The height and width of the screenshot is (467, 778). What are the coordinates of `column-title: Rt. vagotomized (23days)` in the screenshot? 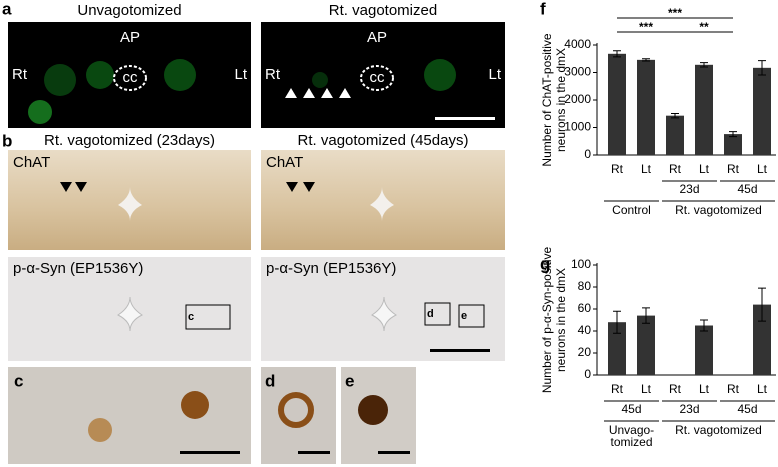 It's located at (129, 140).